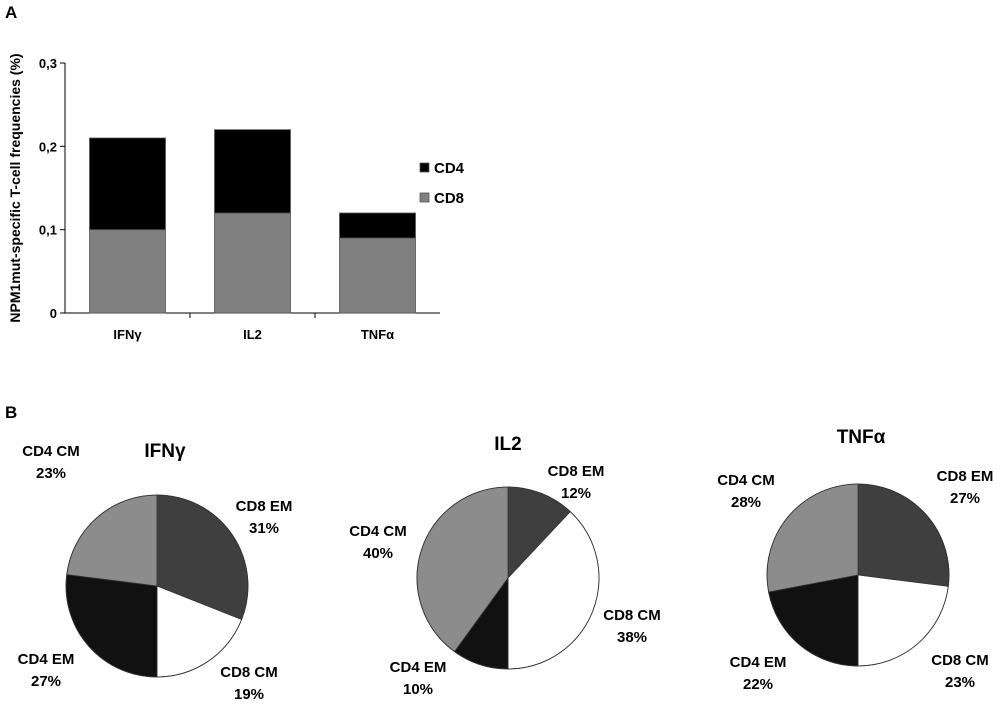 The height and width of the screenshot is (707, 1000). What do you see at coordinates (48, 230) in the screenshot?
I see `y-tick-label: 0,1` at bounding box center [48, 230].